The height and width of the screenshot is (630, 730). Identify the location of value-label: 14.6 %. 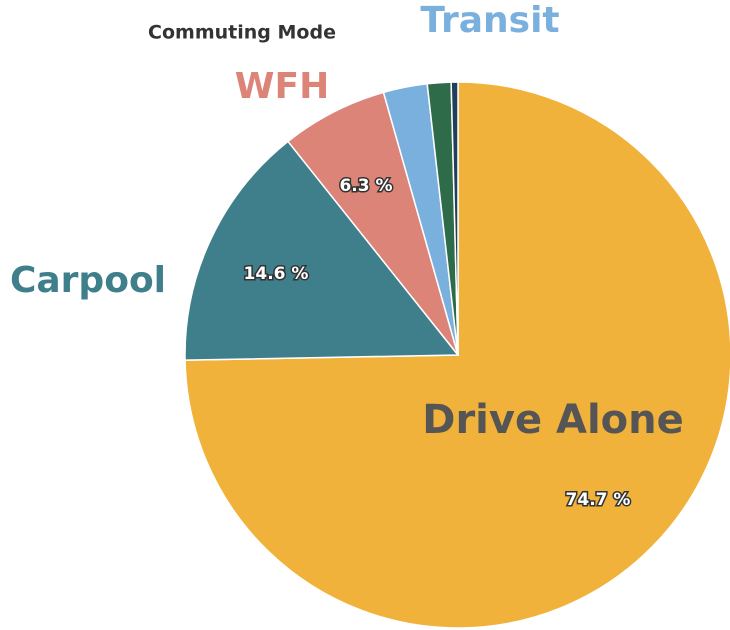
(276, 274).